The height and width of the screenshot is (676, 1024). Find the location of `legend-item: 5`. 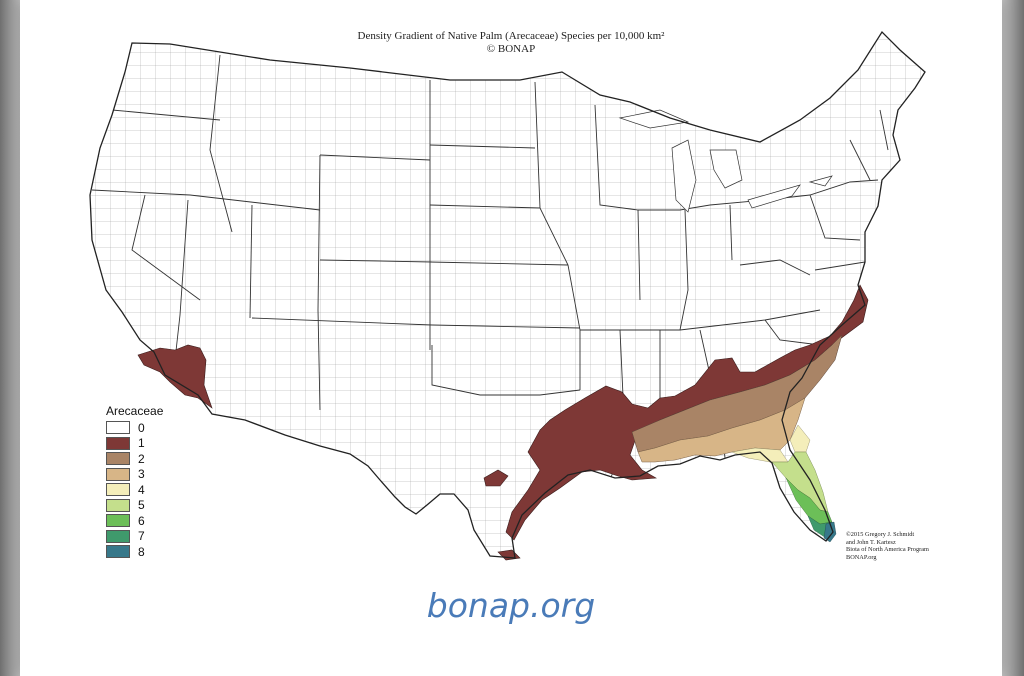

legend-item: 5 is located at coordinates (134, 506).